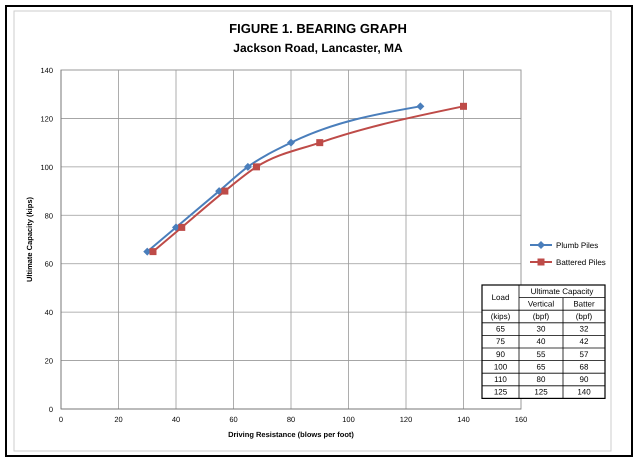 The image size is (638, 462). I want to click on text: 55, so click(541, 354).